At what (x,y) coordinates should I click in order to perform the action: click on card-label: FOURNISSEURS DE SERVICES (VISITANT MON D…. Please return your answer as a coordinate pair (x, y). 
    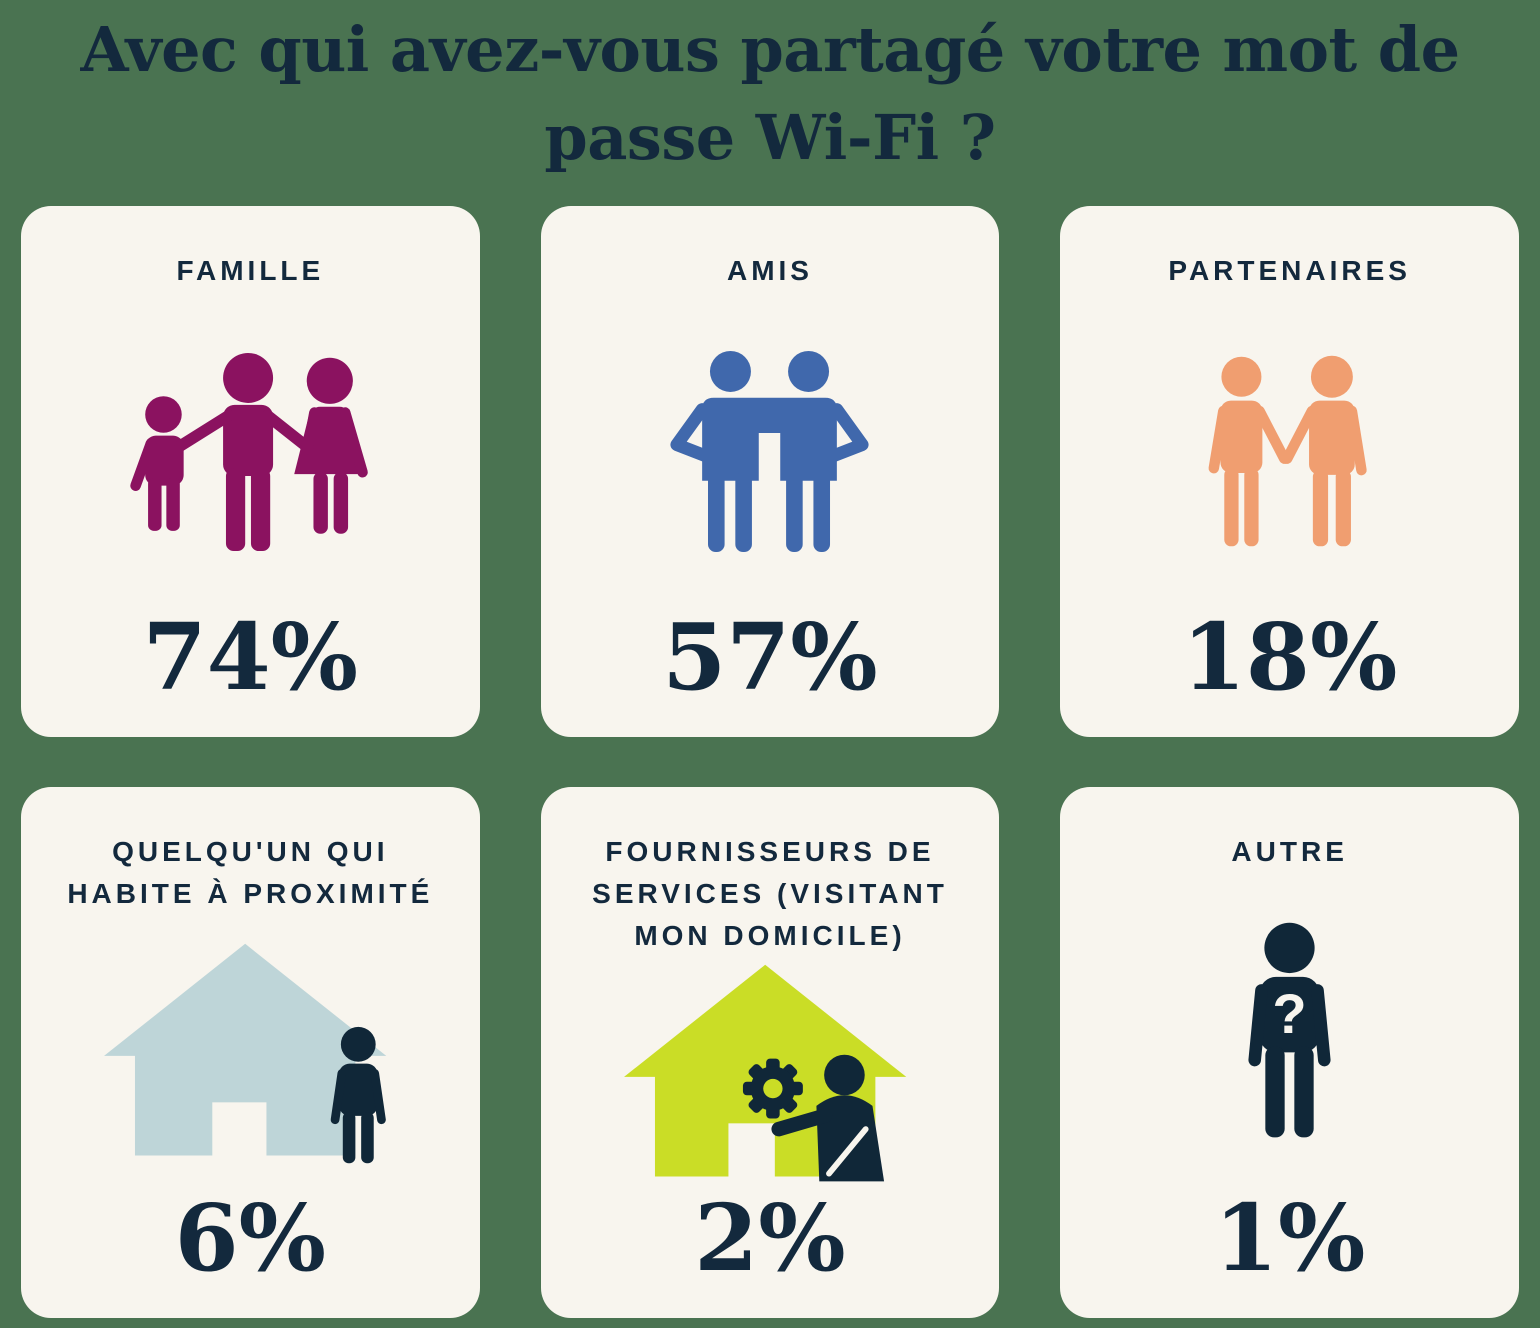
    Looking at the image, I should click on (770, 894).